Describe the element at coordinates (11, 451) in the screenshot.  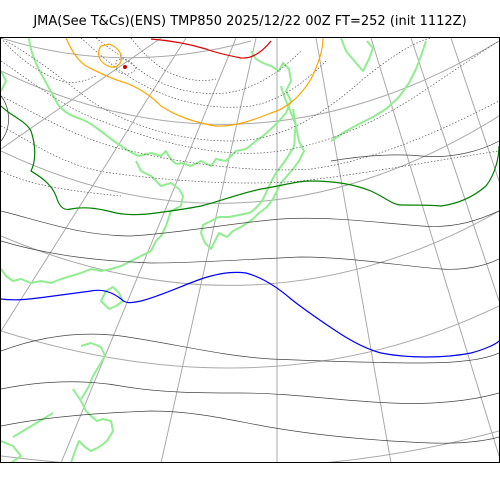
I see `coastline-kyushu-west` at that location.